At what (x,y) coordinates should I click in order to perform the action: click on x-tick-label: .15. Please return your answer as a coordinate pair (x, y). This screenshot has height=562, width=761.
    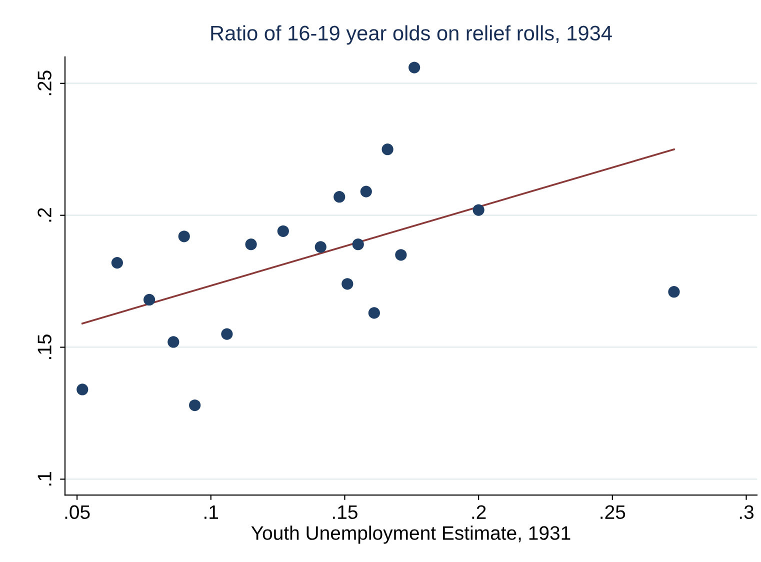
    Looking at the image, I should click on (345, 512).